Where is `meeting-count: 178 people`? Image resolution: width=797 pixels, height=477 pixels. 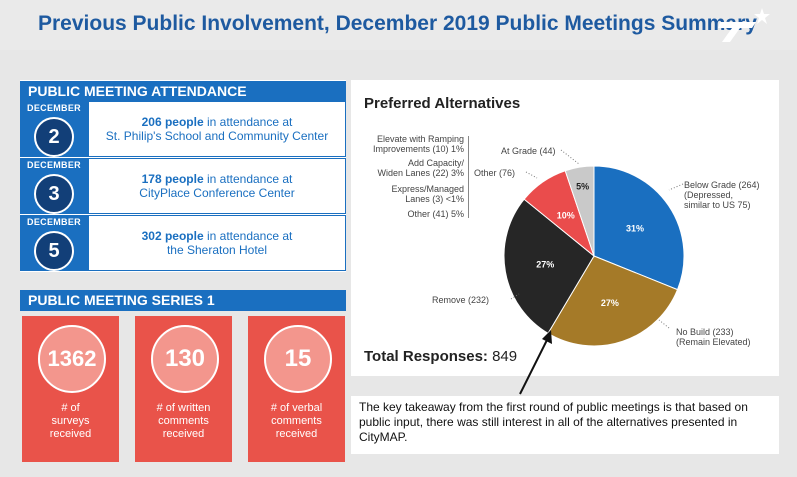 meeting-count: 178 people is located at coordinates (172, 179).